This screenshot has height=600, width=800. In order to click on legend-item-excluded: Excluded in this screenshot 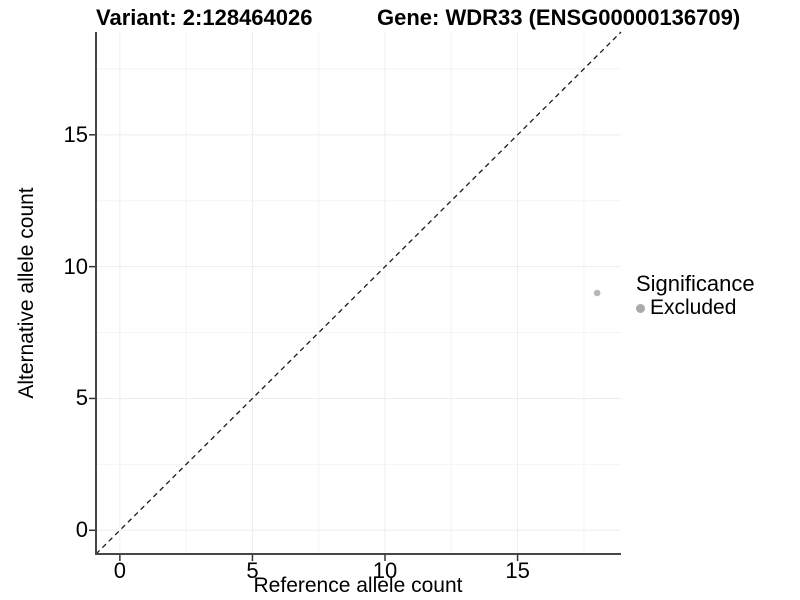, I will do `click(695, 308)`.